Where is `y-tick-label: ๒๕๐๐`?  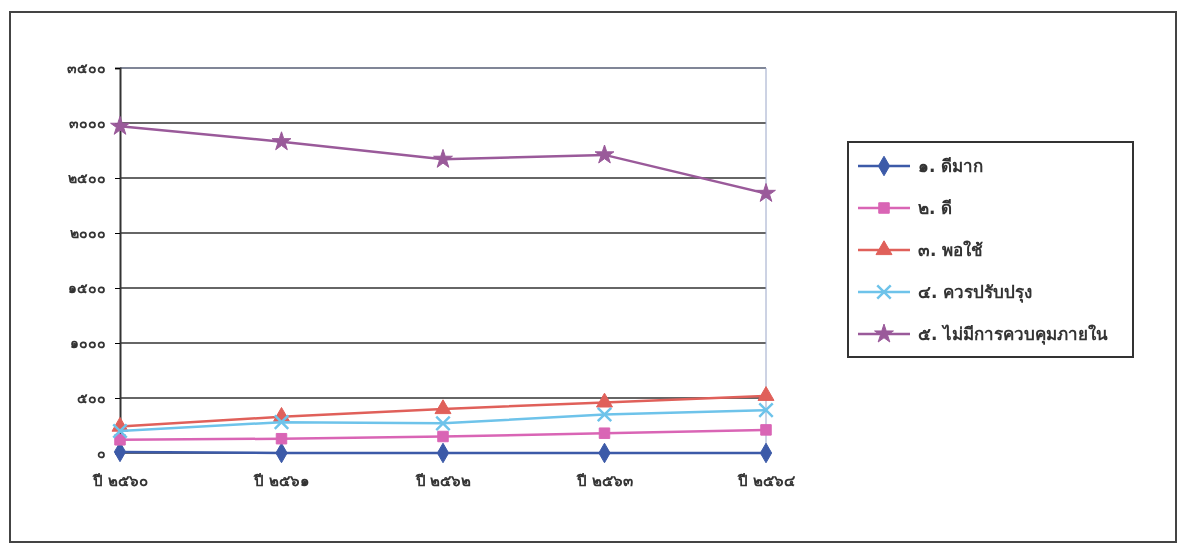 y-tick-label: ๒๕๐๐ is located at coordinates (87, 177).